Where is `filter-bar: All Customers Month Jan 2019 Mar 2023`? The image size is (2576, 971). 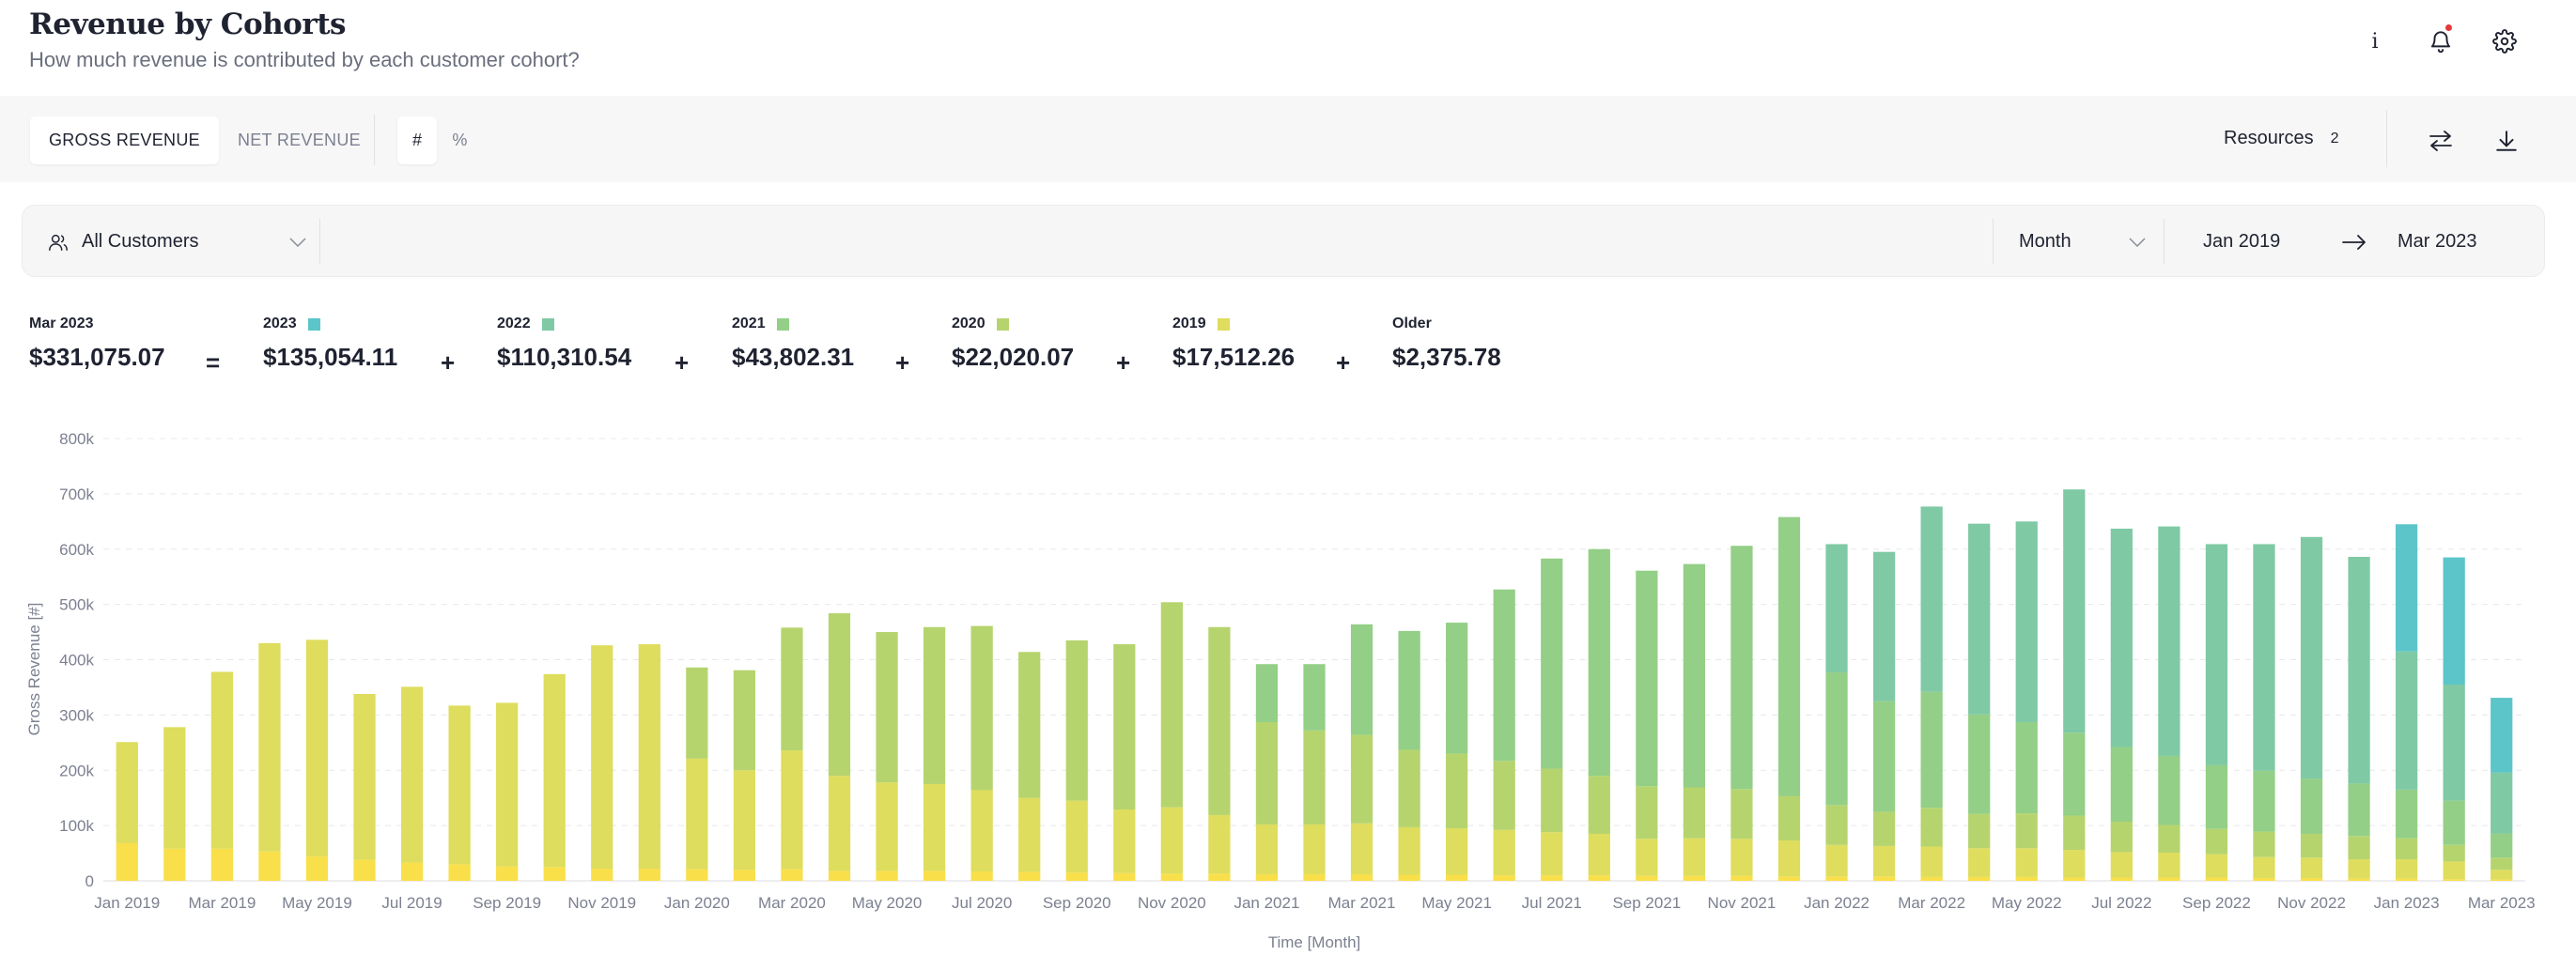
filter-bar: All Customers Month Jan 2019 Mar 2023 is located at coordinates (1283, 241).